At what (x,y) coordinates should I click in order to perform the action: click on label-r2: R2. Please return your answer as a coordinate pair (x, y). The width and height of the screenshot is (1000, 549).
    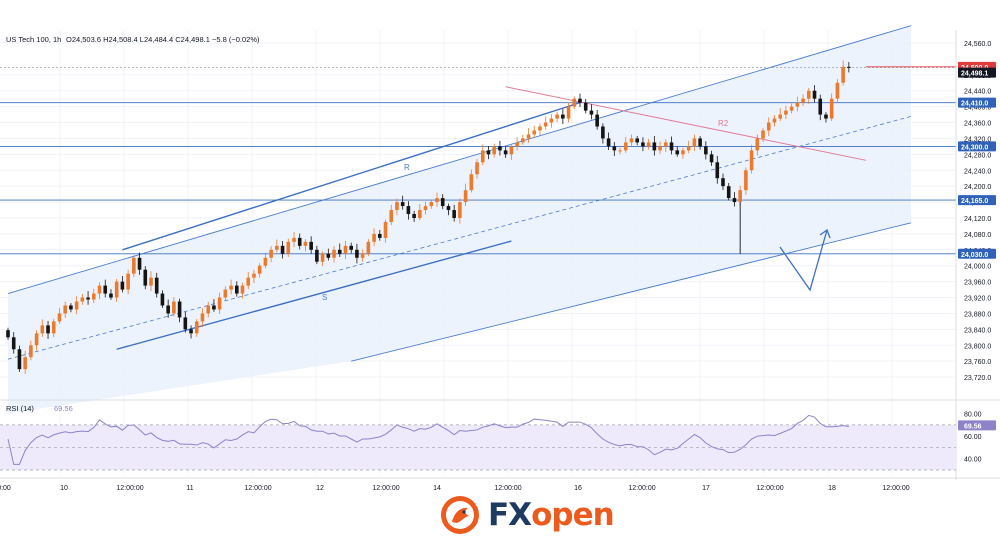
    Looking at the image, I should click on (723, 123).